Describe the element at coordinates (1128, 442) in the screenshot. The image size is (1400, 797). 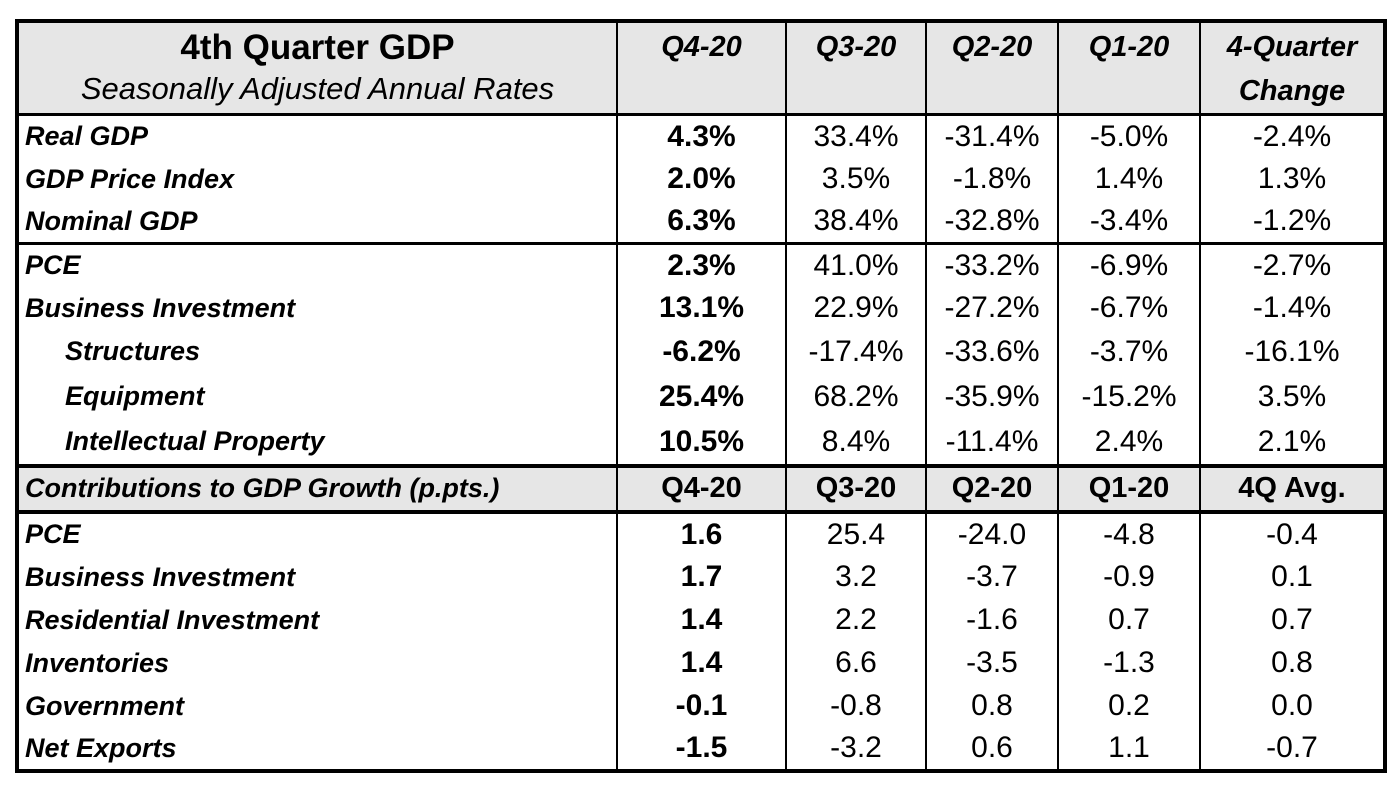
I see `cell-value: 2.4%` at that location.